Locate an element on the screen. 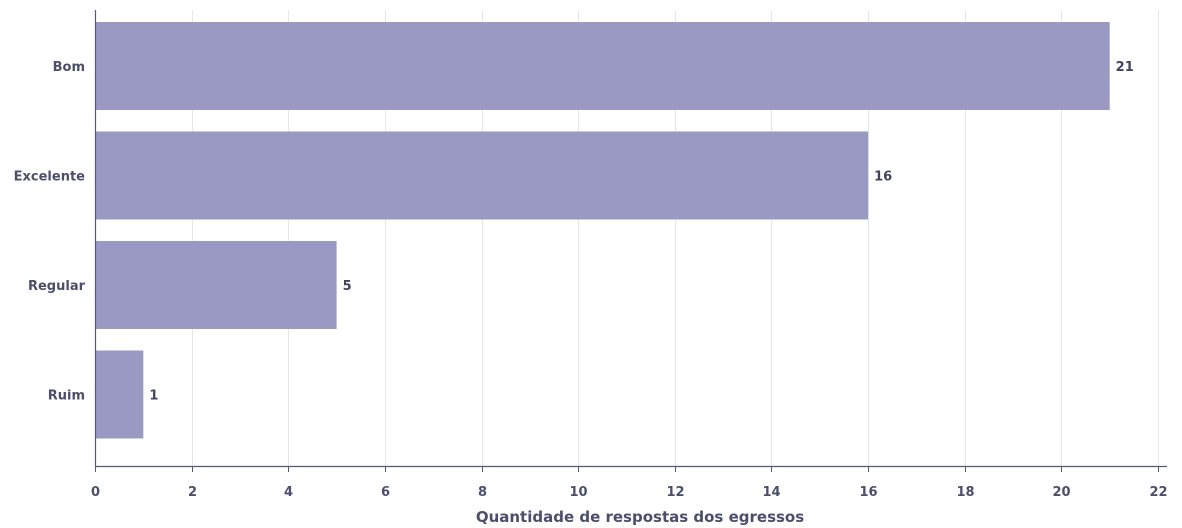 This screenshot has width=1182, height=528. x-tick-label: 22 is located at coordinates (1158, 492).